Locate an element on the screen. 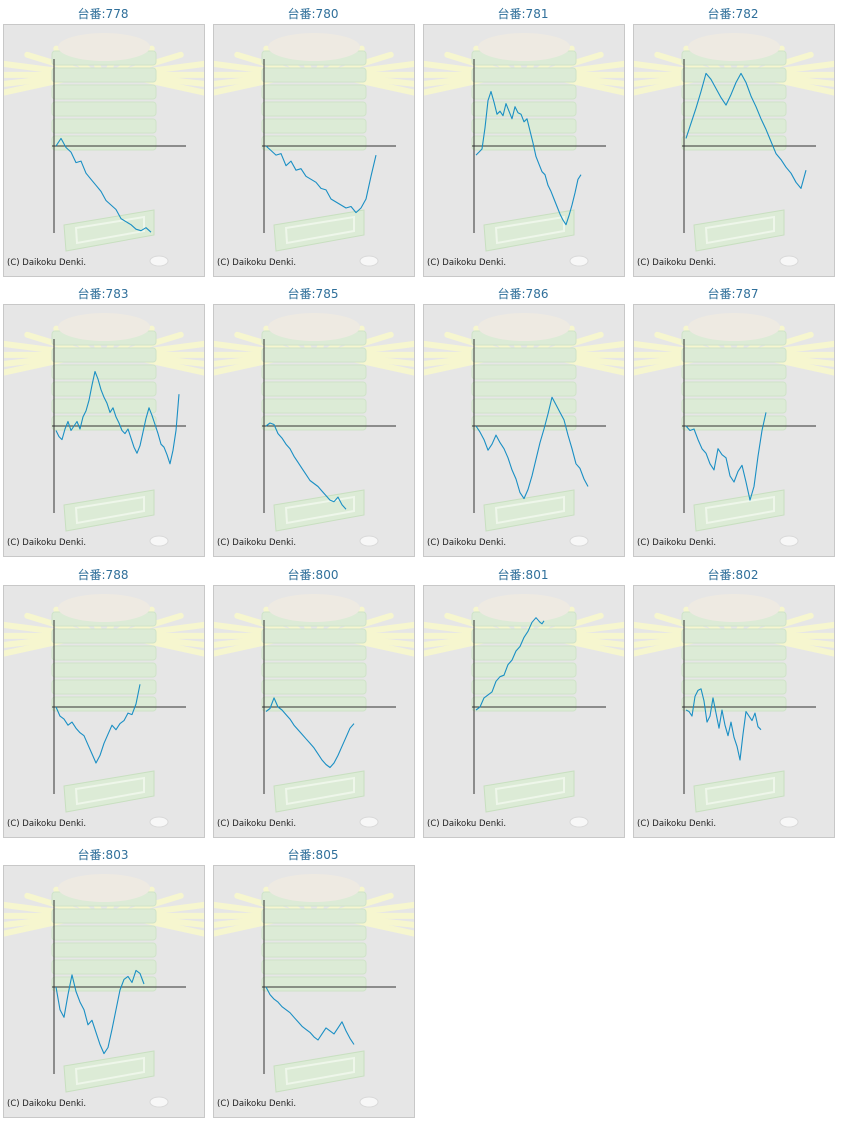  chart-cell: 台番:801 (C) Daikoku Denki. is located at coordinates (523, 699).